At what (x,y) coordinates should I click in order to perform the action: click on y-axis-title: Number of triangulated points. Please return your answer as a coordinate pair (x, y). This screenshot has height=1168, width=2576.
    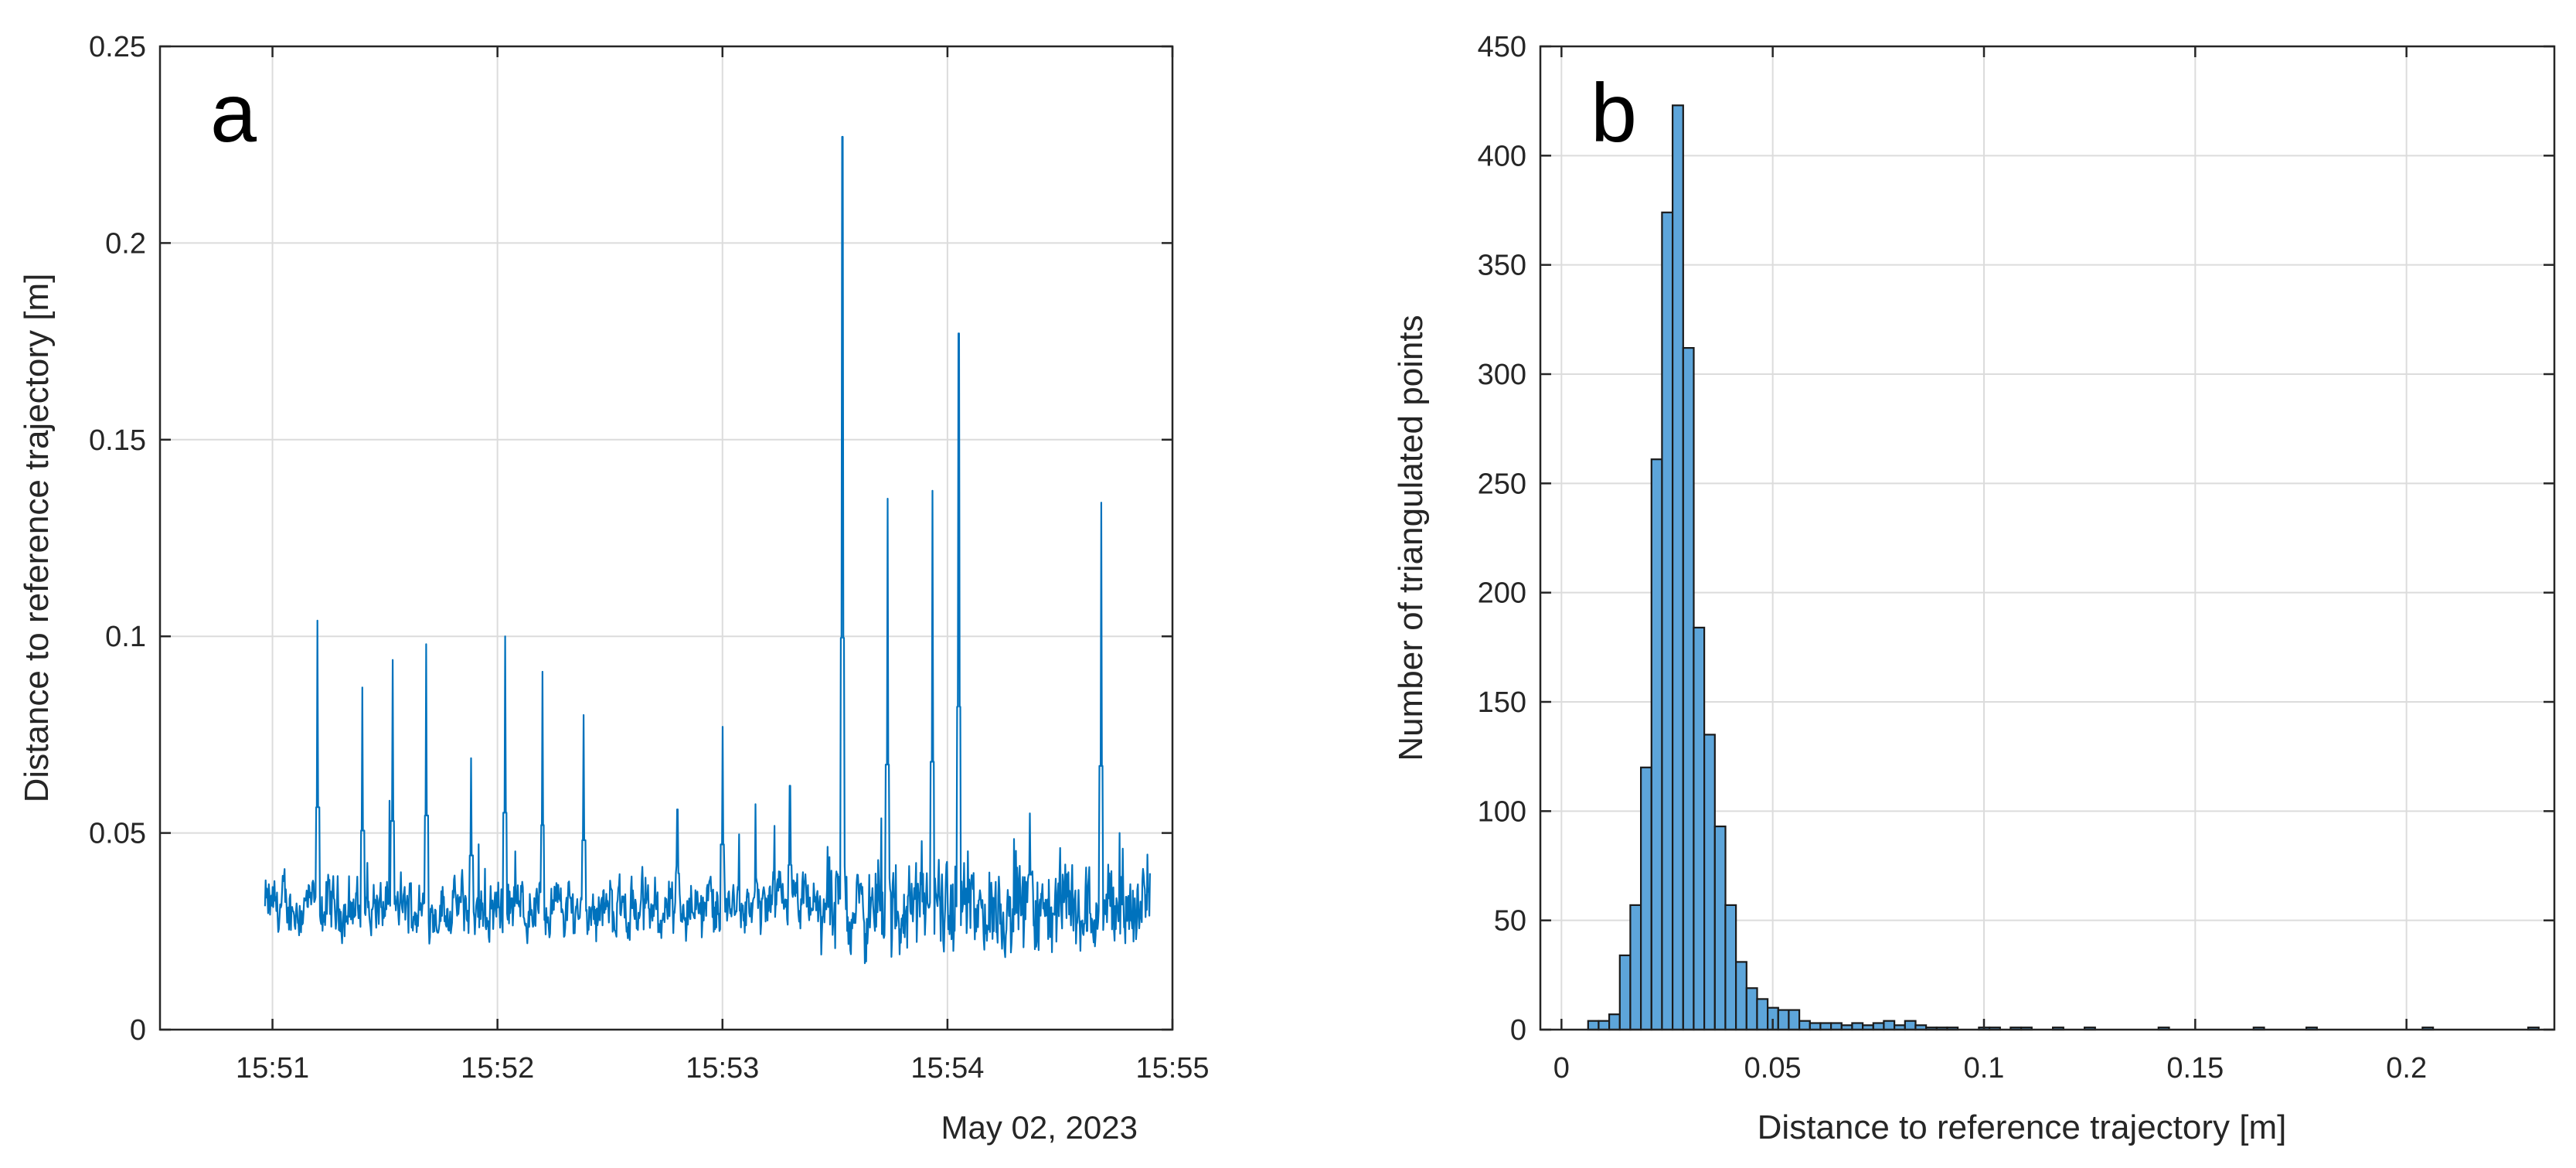
    Looking at the image, I should click on (1411, 538).